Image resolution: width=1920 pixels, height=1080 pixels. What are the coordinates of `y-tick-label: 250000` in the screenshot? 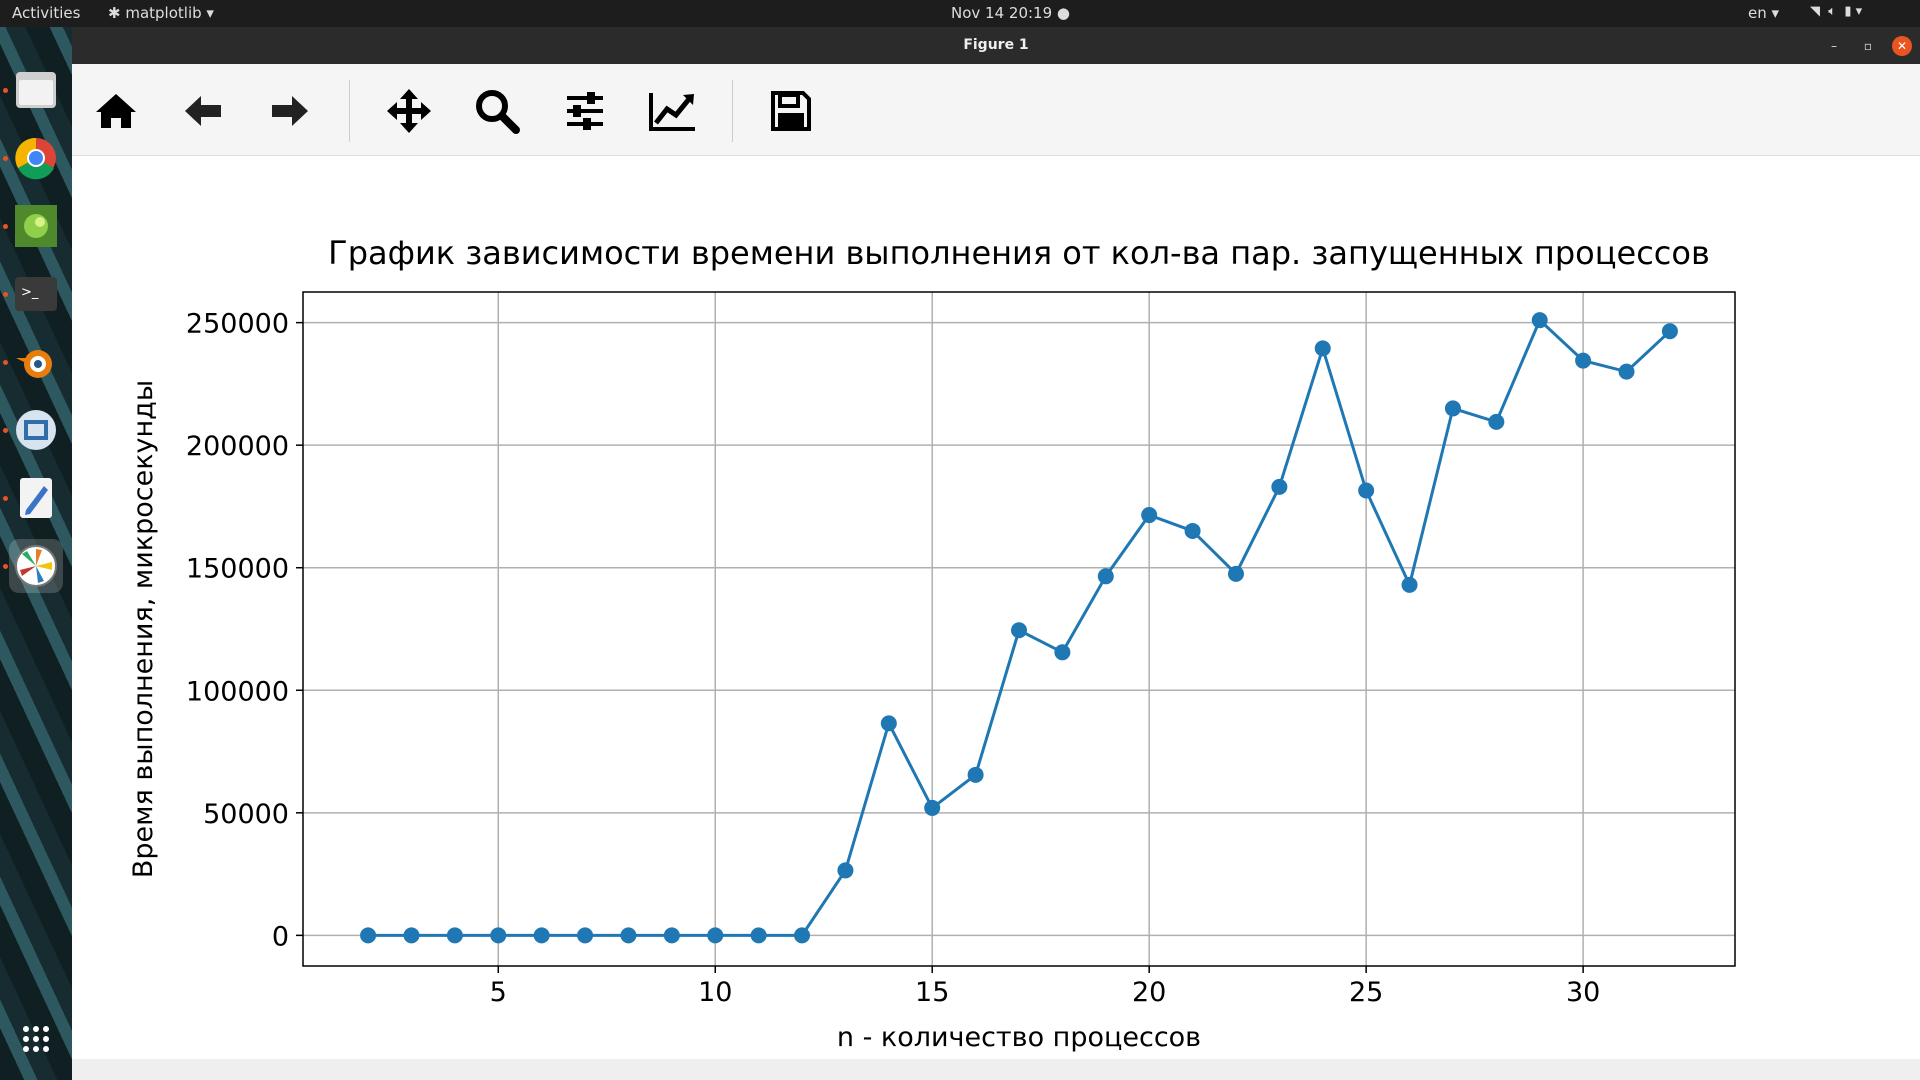 It's located at (237, 324).